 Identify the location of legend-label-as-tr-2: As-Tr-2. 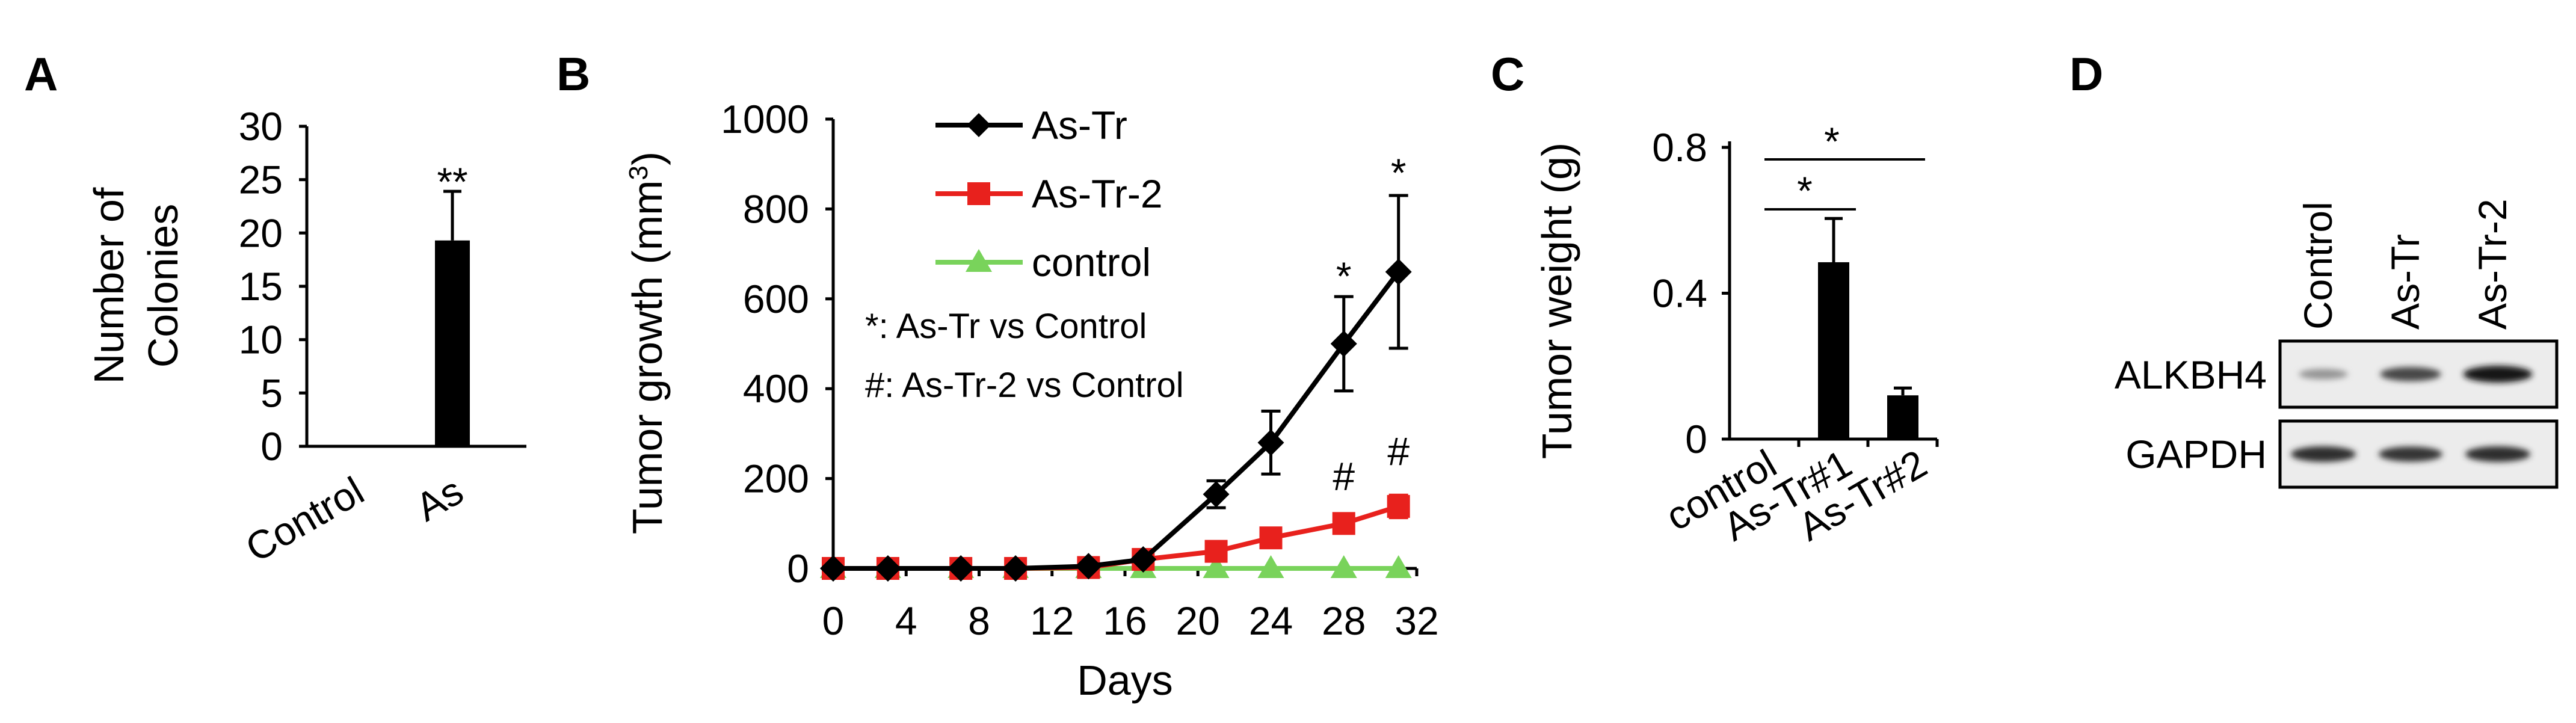
(1097, 194).